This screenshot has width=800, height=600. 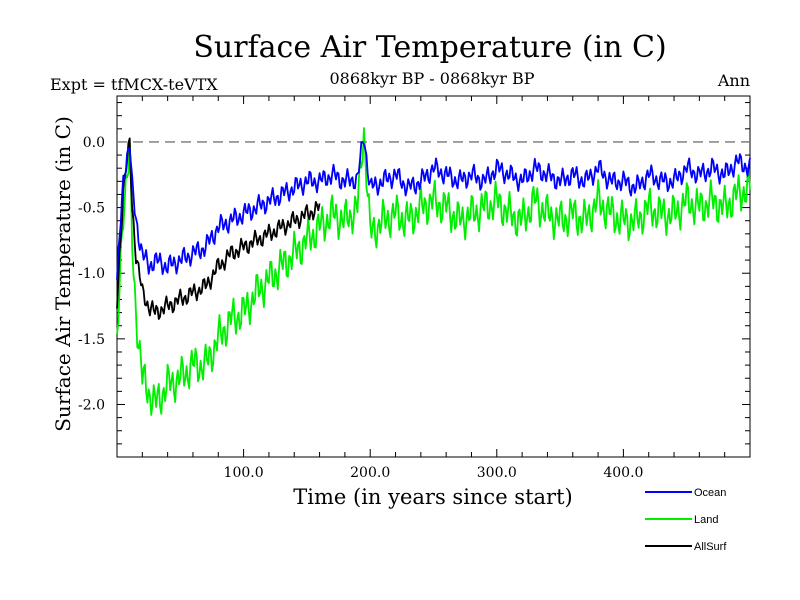 I want to click on y-tick-label: -1.5, so click(x=91, y=340).